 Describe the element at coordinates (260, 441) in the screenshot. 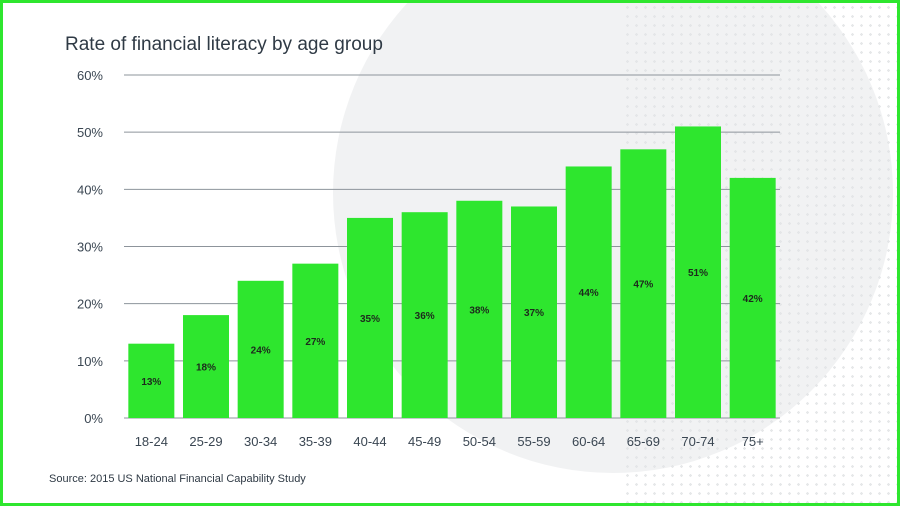

I see `x-tick-label: 30-34` at that location.